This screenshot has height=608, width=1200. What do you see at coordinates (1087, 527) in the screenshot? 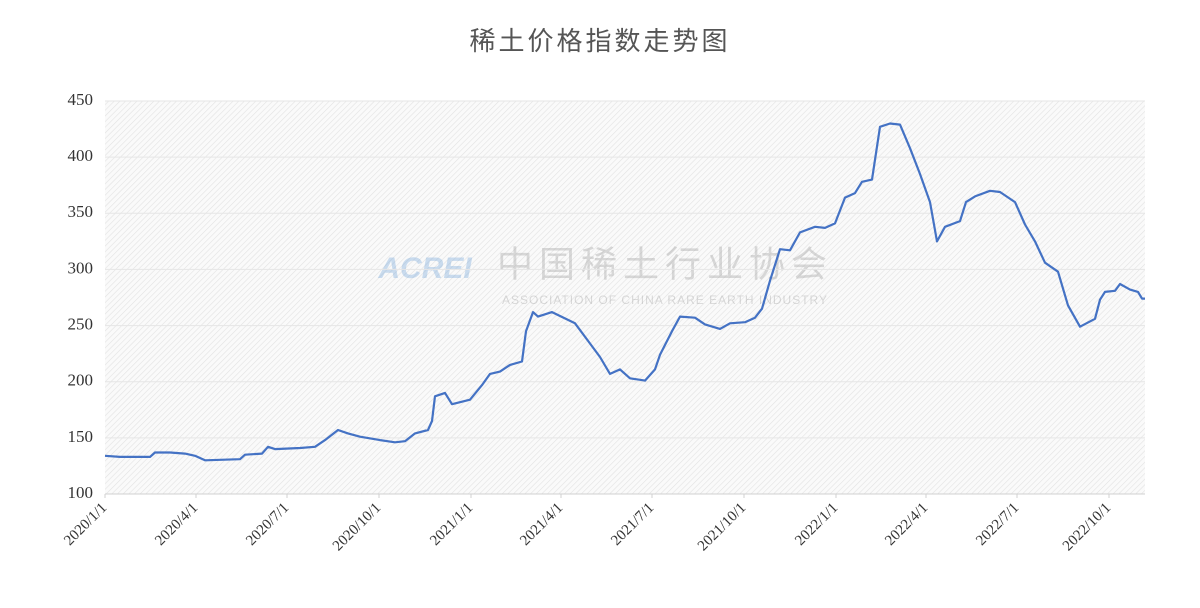
I see `x-tick-label: 2022/10/1` at bounding box center [1087, 527].